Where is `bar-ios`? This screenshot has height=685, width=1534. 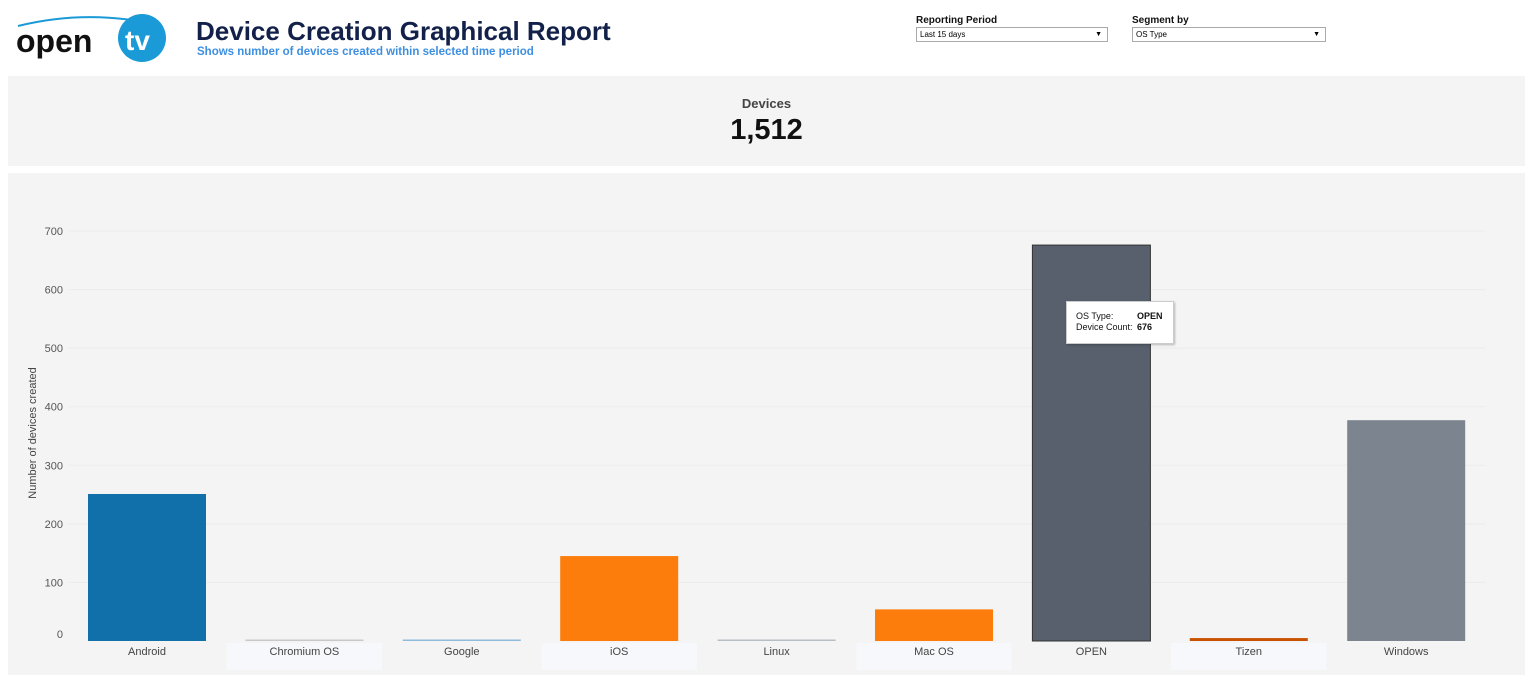
bar-ios is located at coordinates (619, 598).